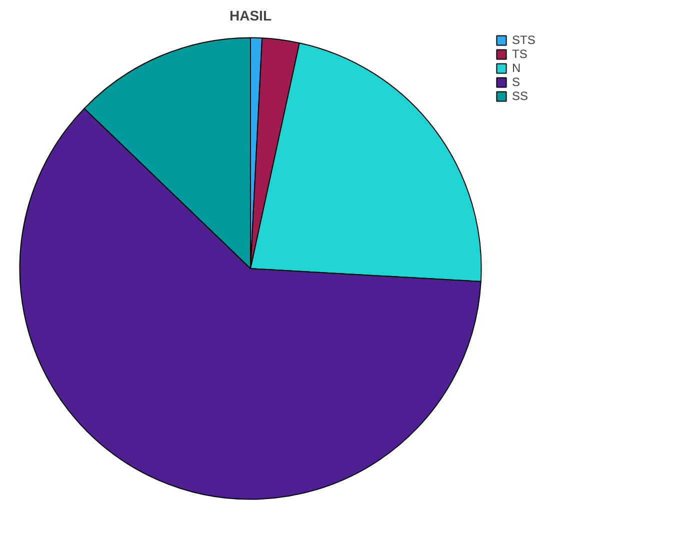 Image resolution: width=675 pixels, height=550 pixels. Describe the element at coordinates (517, 68) in the screenshot. I see `legend-label: N` at that location.